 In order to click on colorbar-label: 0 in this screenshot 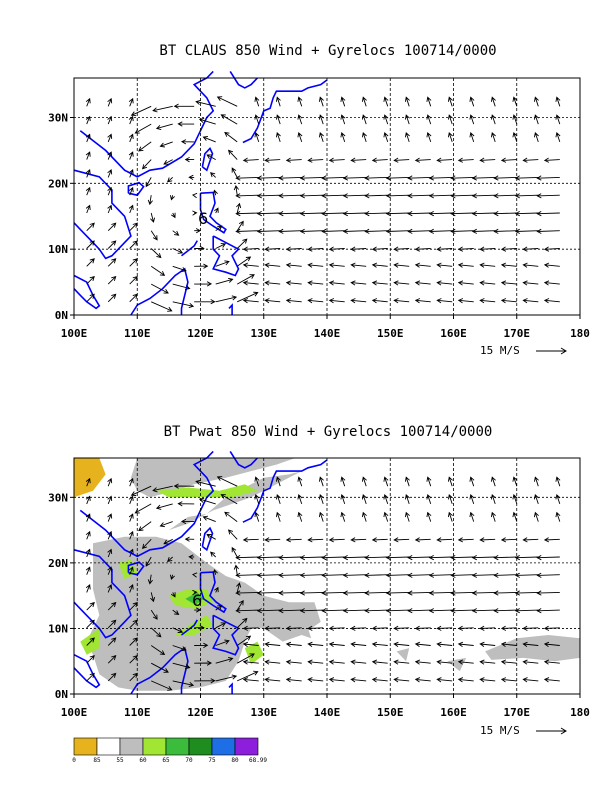, I will do `click(74, 760)`.